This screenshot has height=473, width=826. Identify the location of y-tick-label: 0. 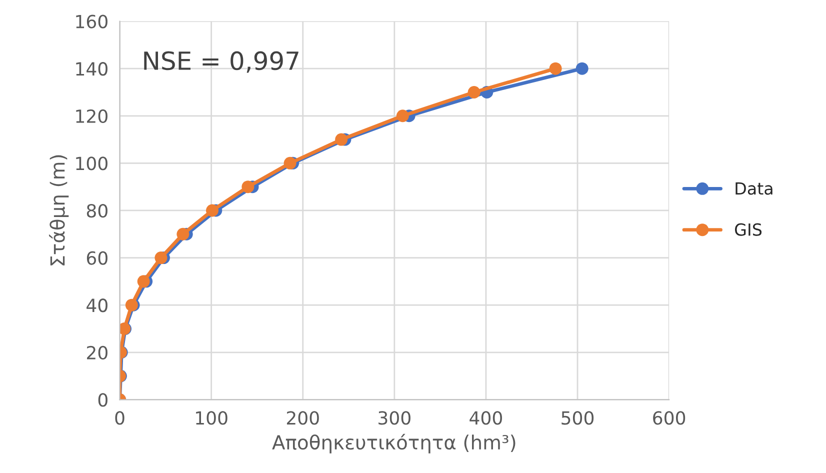
(103, 400).